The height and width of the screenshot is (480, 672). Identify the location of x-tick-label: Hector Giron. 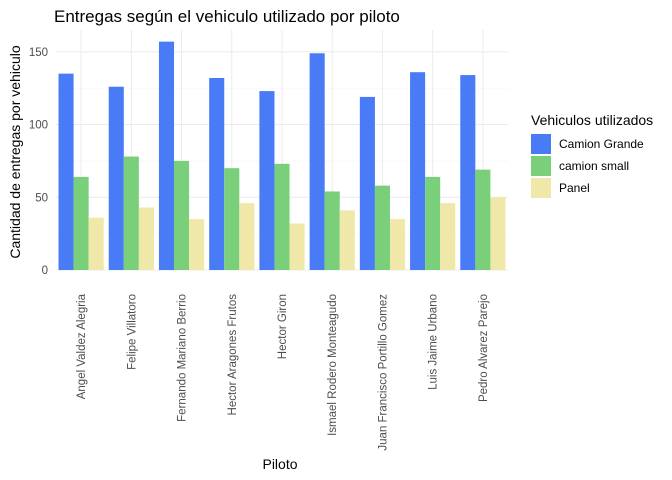
(283, 326).